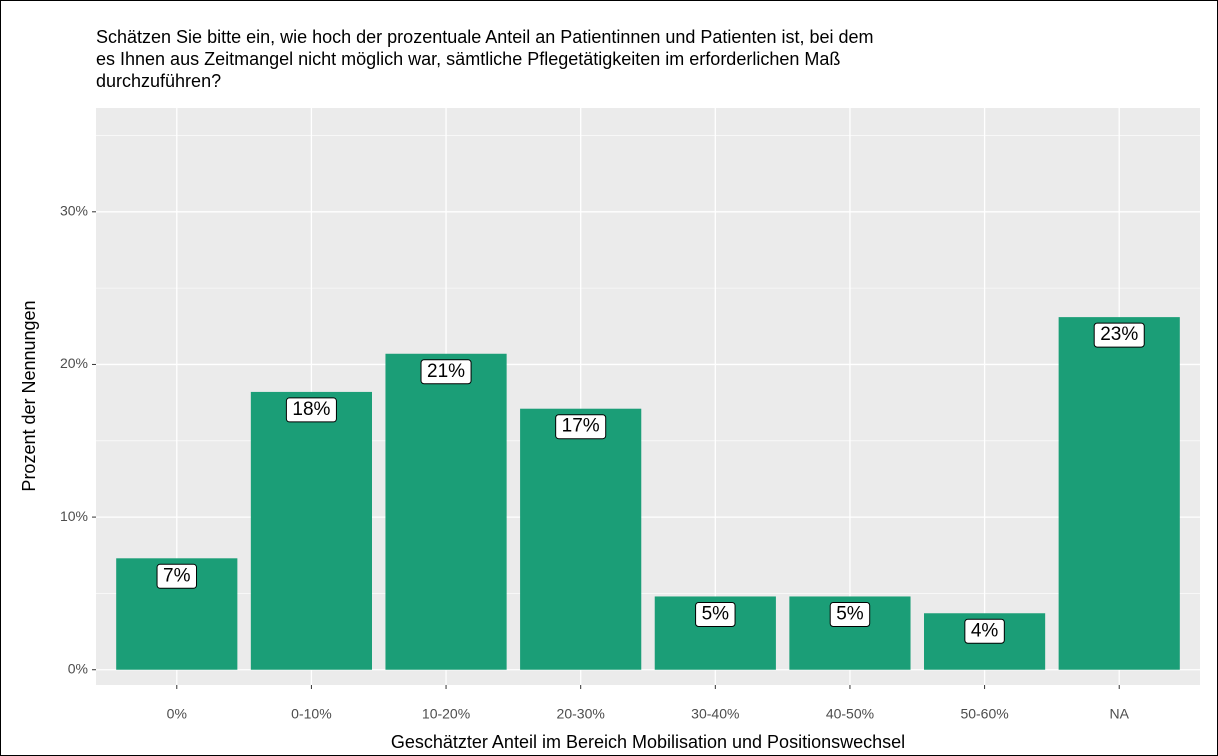  I want to click on value-label: 17%, so click(581, 426).